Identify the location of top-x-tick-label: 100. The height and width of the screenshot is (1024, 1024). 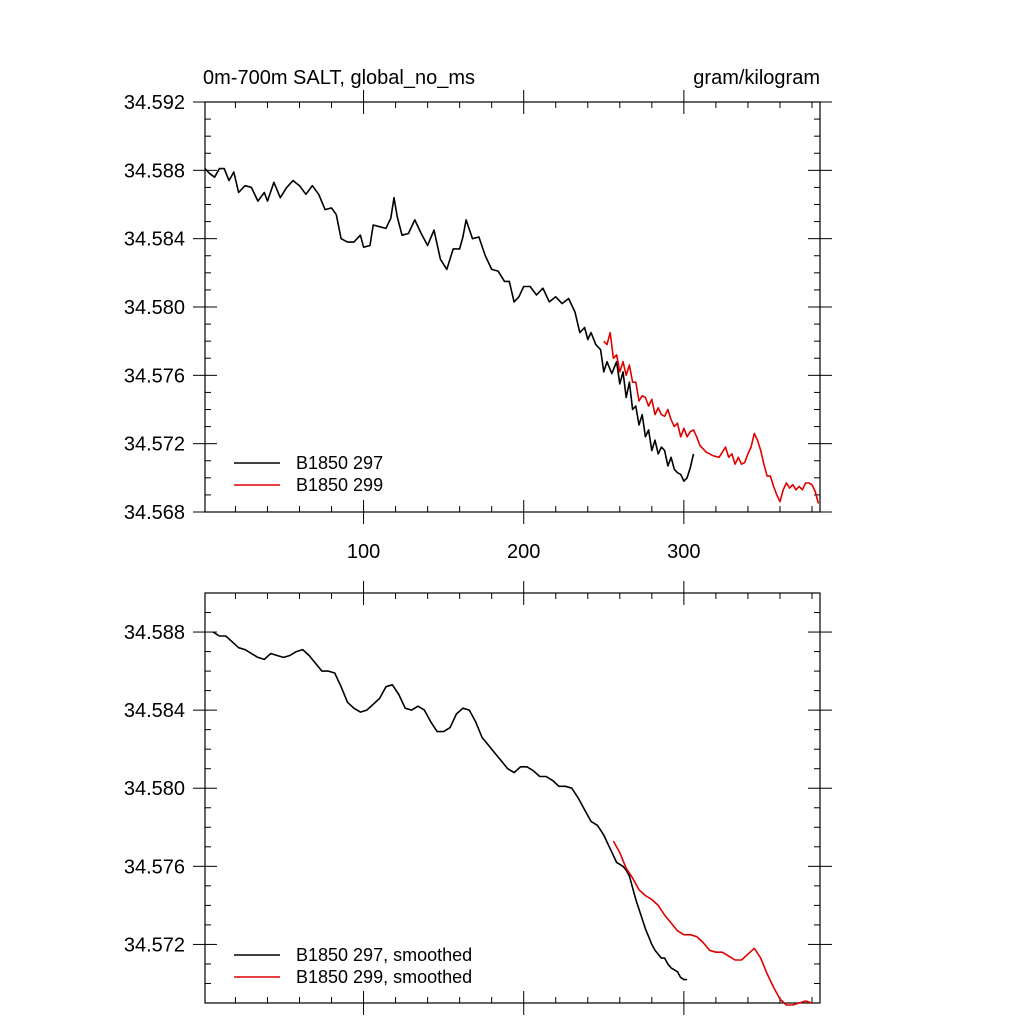
(363, 552).